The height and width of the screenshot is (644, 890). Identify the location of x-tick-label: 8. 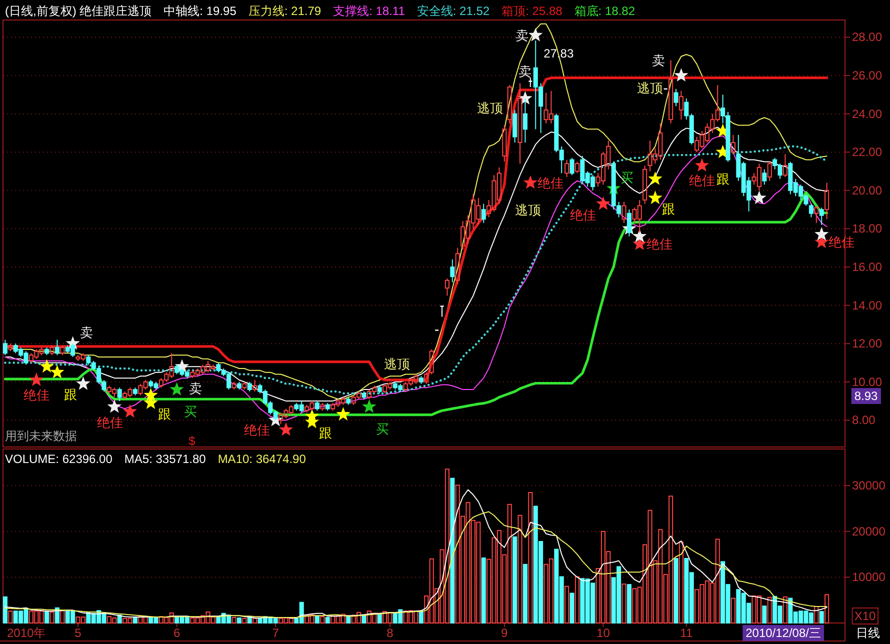
(390, 633).